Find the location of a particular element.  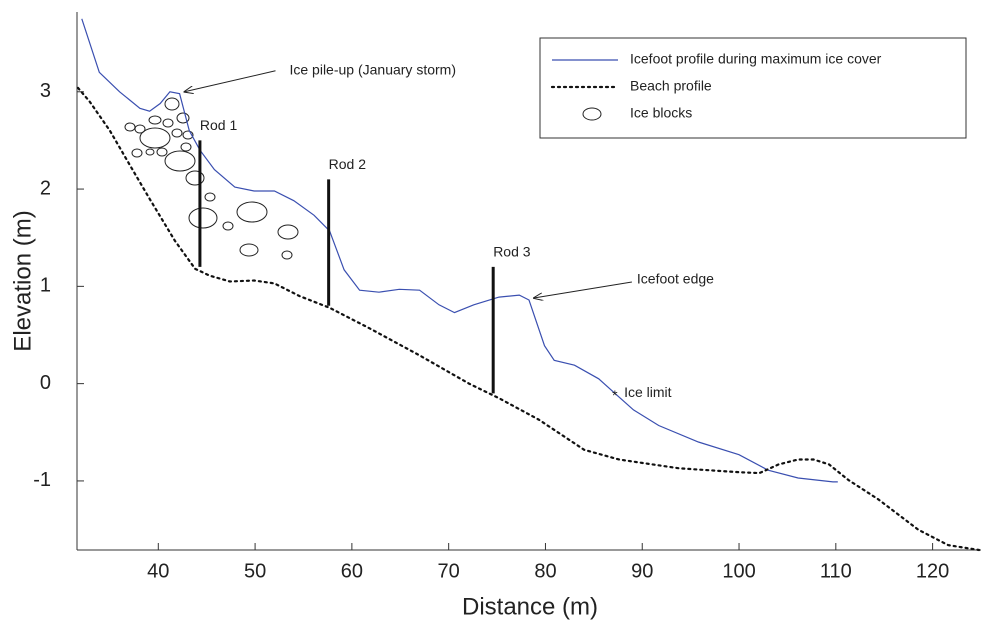

legend-label: Icefoot profile during maximum ice cover is located at coordinates (756, 59).